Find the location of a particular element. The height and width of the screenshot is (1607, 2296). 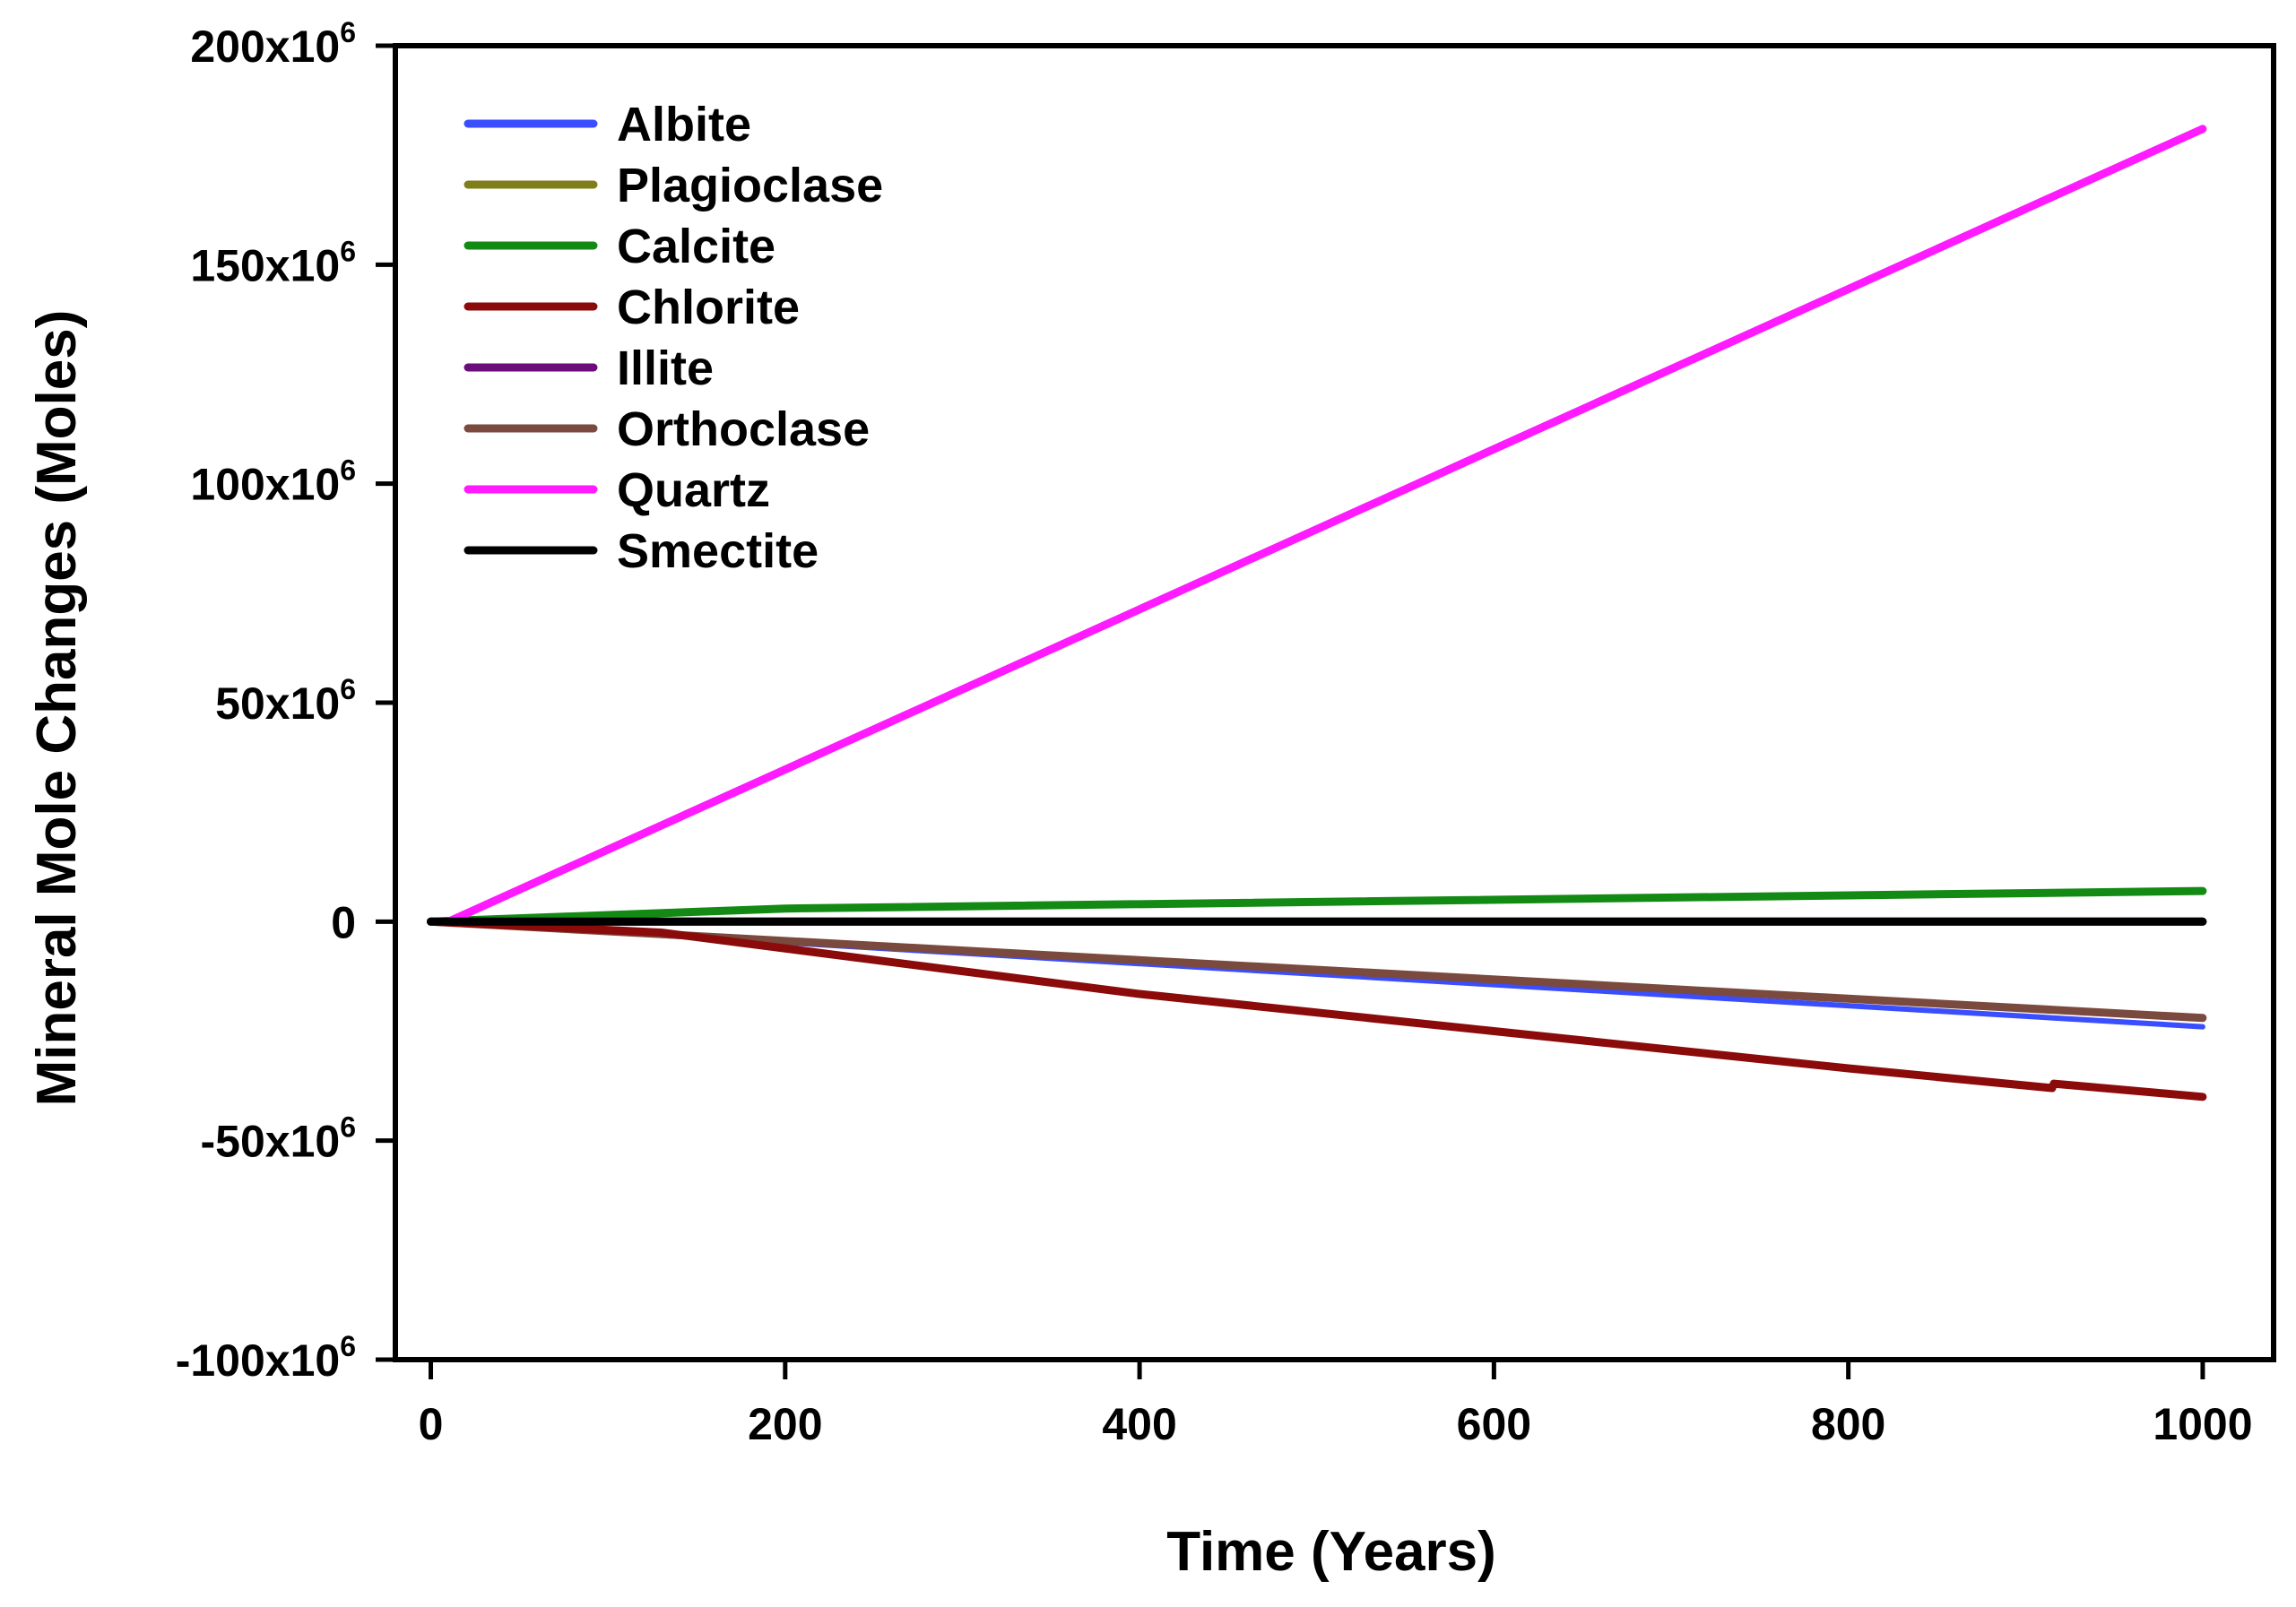

y-tick-label-5: -50x106 is located at coordinates (279, 1139).